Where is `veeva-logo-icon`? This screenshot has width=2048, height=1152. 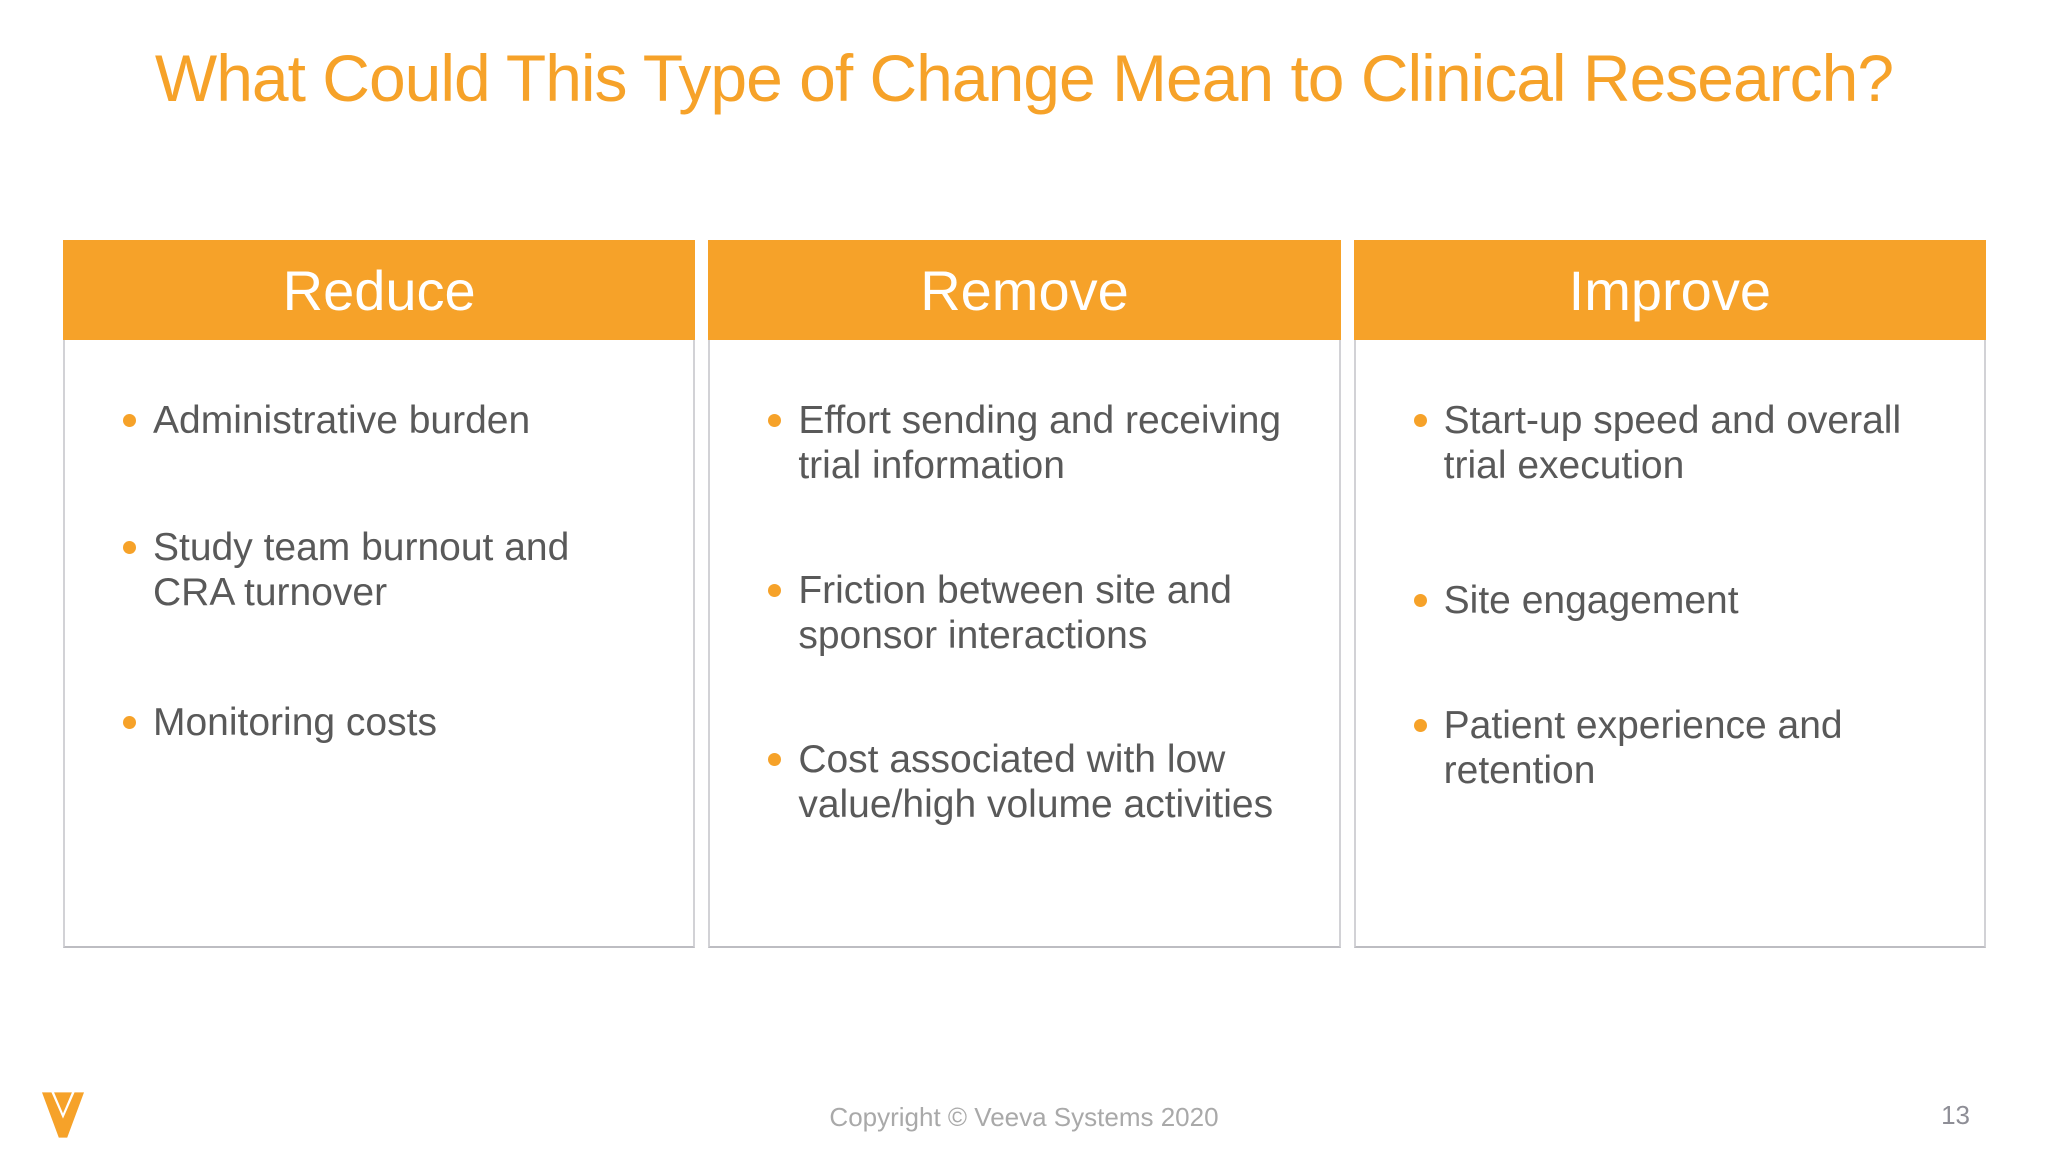
veeva-logo-icon is located at coordinates (63, 1115).